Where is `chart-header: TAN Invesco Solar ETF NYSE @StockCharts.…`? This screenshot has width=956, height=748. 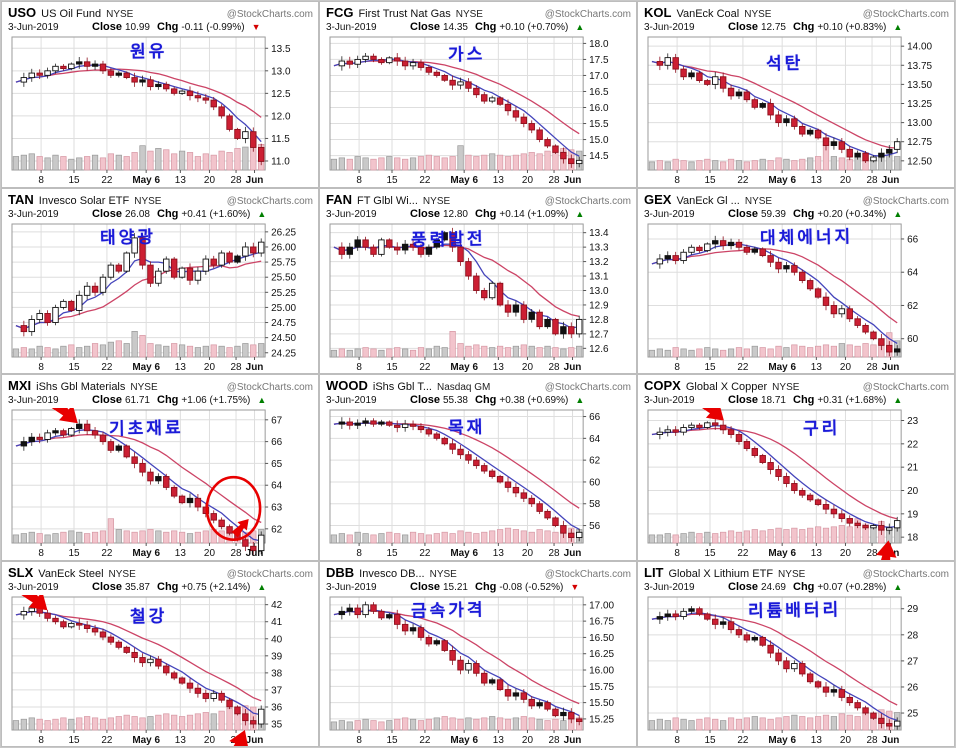 chart-header: TAN Invesco Solar ETF NYSE @StockCharts.… is located at coordinates (160, 199).